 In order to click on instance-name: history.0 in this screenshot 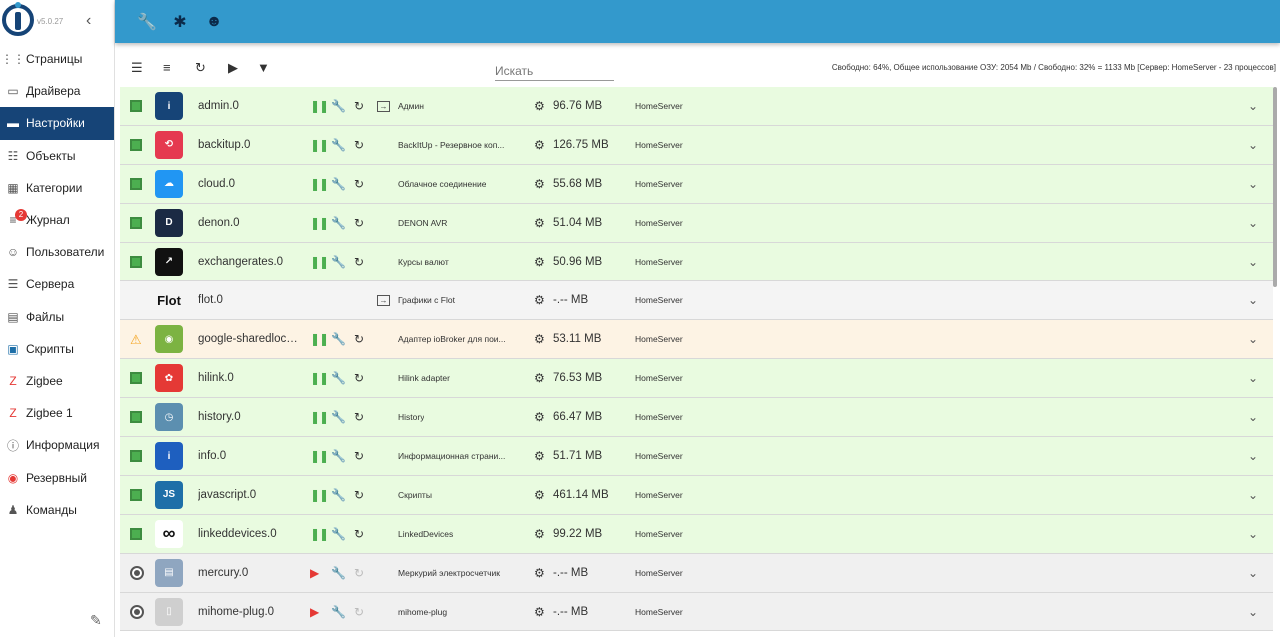, I will do `click(219, 417)`.